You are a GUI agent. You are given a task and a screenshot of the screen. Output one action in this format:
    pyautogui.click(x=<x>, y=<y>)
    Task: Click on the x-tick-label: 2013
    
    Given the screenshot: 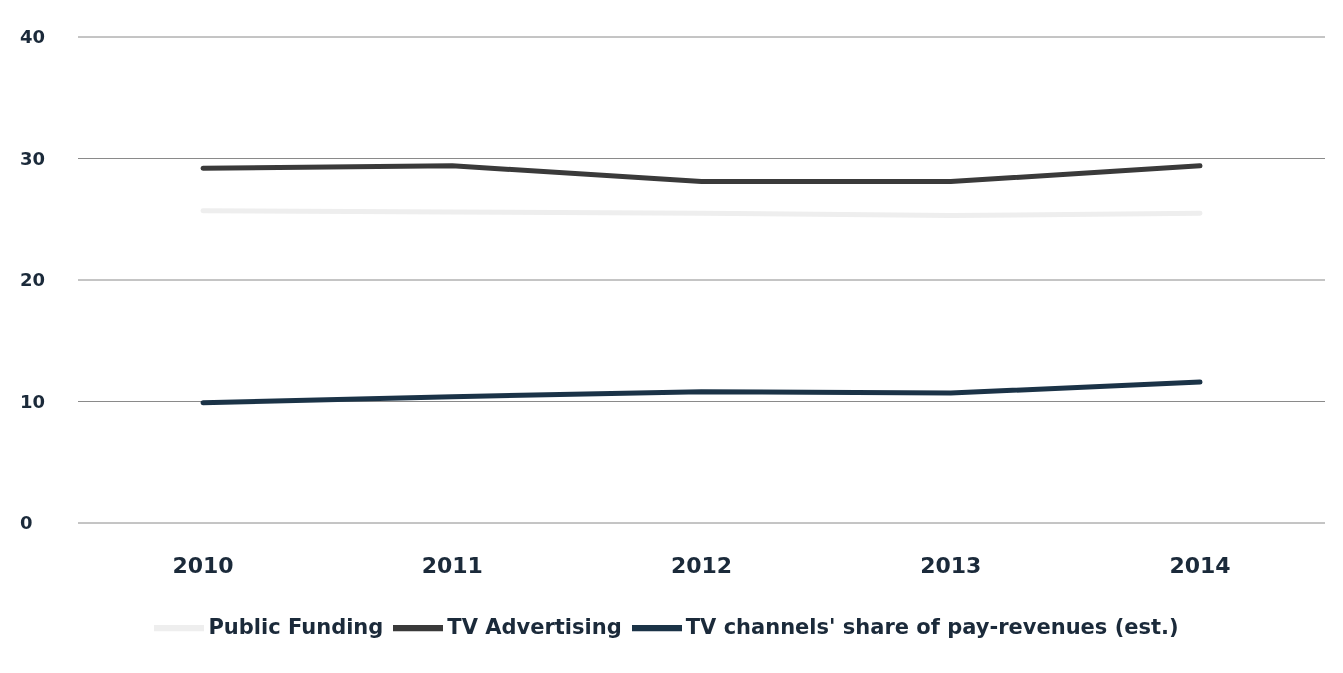 What is the action you would take?
    pyautogui.click(x=951, y=565)
    